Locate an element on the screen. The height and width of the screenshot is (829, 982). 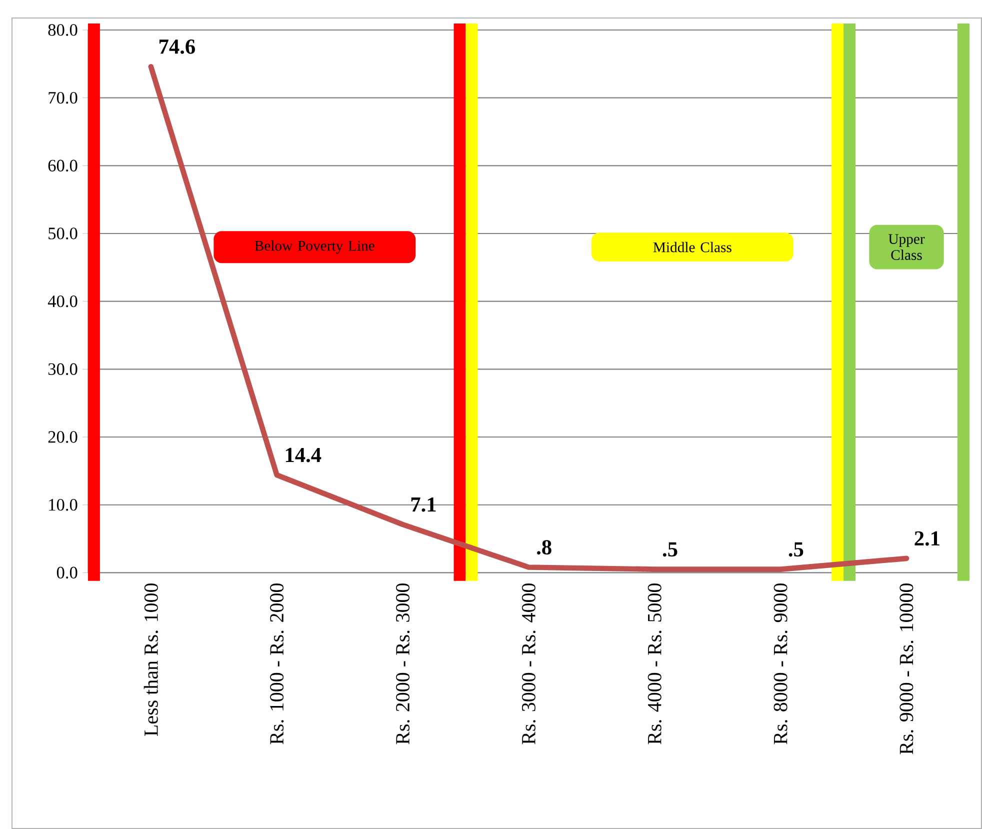
data-label: 2.1 is located at coordinates (927, 538).